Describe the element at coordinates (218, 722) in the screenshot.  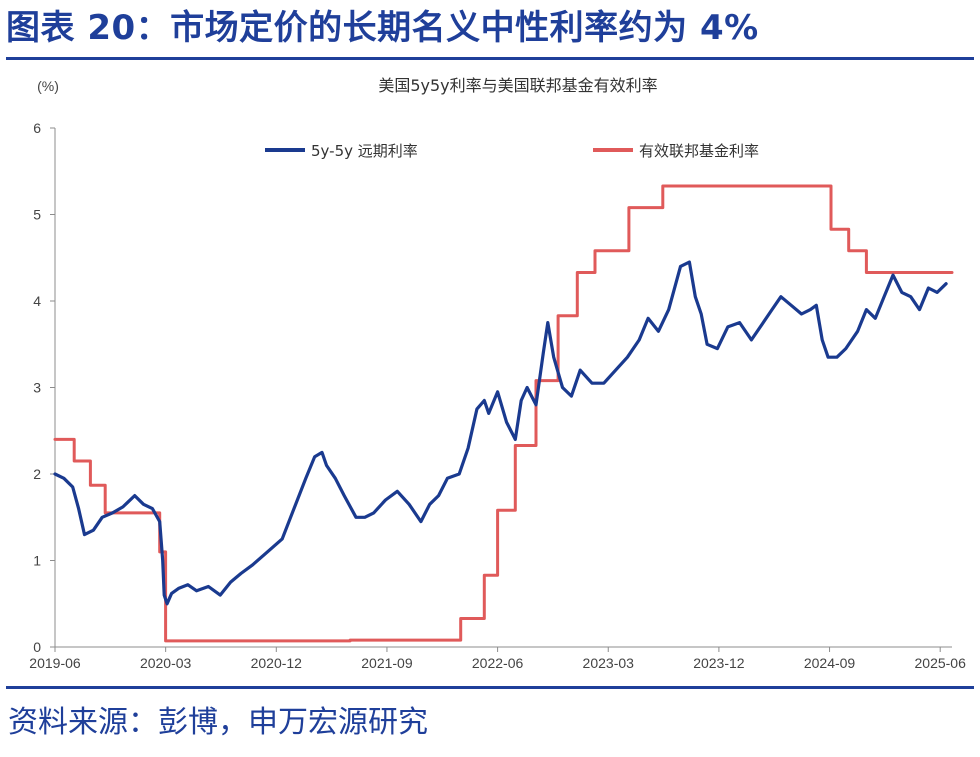
I see `source-note: 资料来源：彭博，申万宏源研究` at that location.